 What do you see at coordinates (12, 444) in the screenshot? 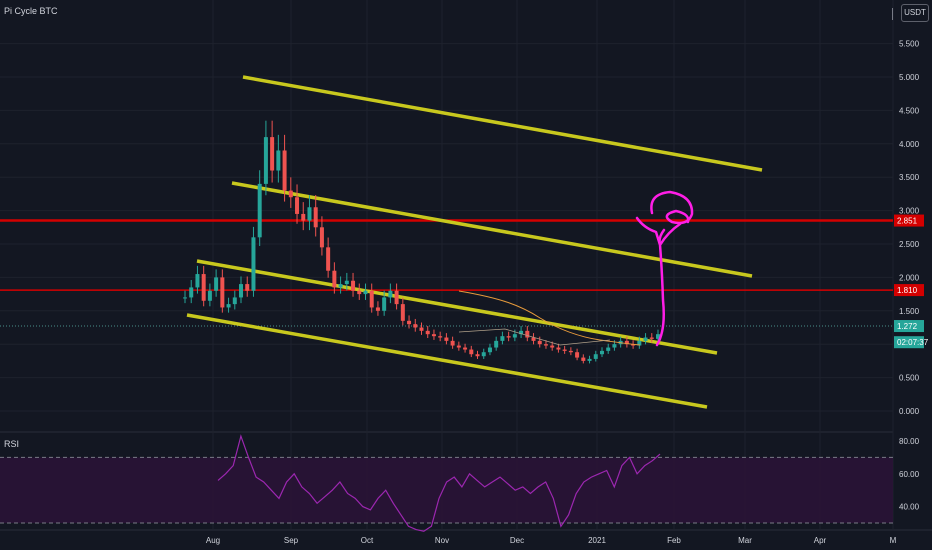
I see `rsi-title: RSI` at bounding box center [12, 444].